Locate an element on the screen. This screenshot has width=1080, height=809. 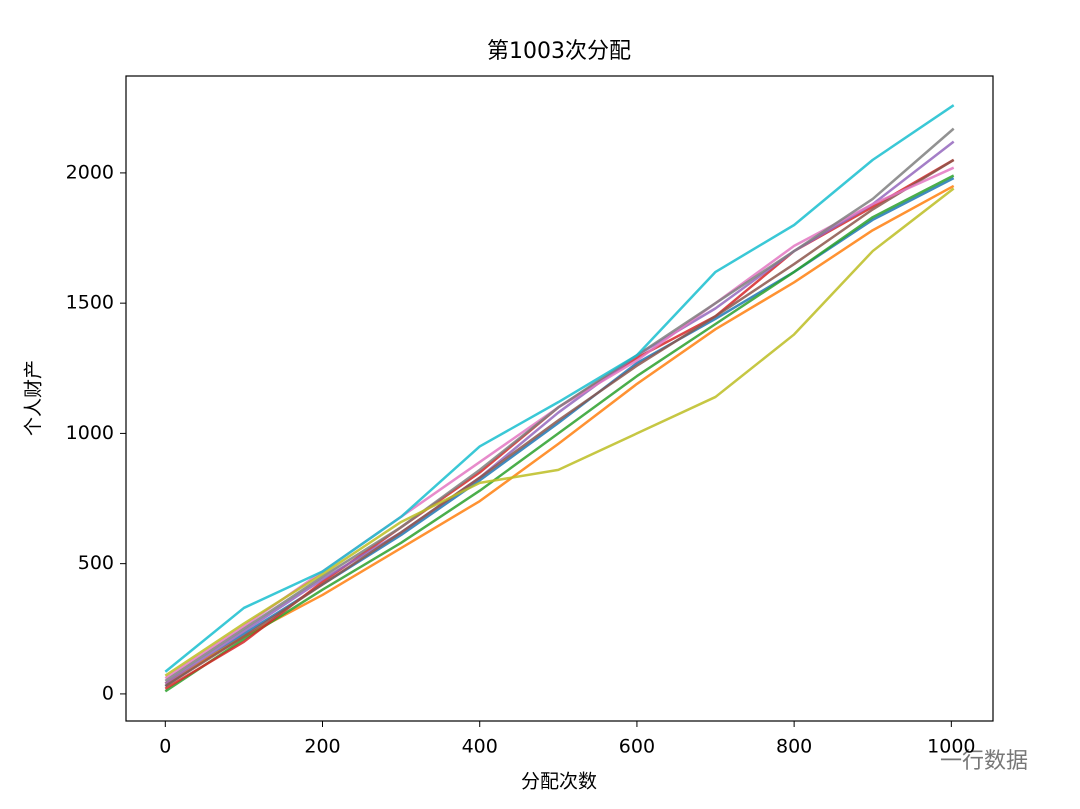
y-tick-label: 1500 is located at coordinates (90, 303).